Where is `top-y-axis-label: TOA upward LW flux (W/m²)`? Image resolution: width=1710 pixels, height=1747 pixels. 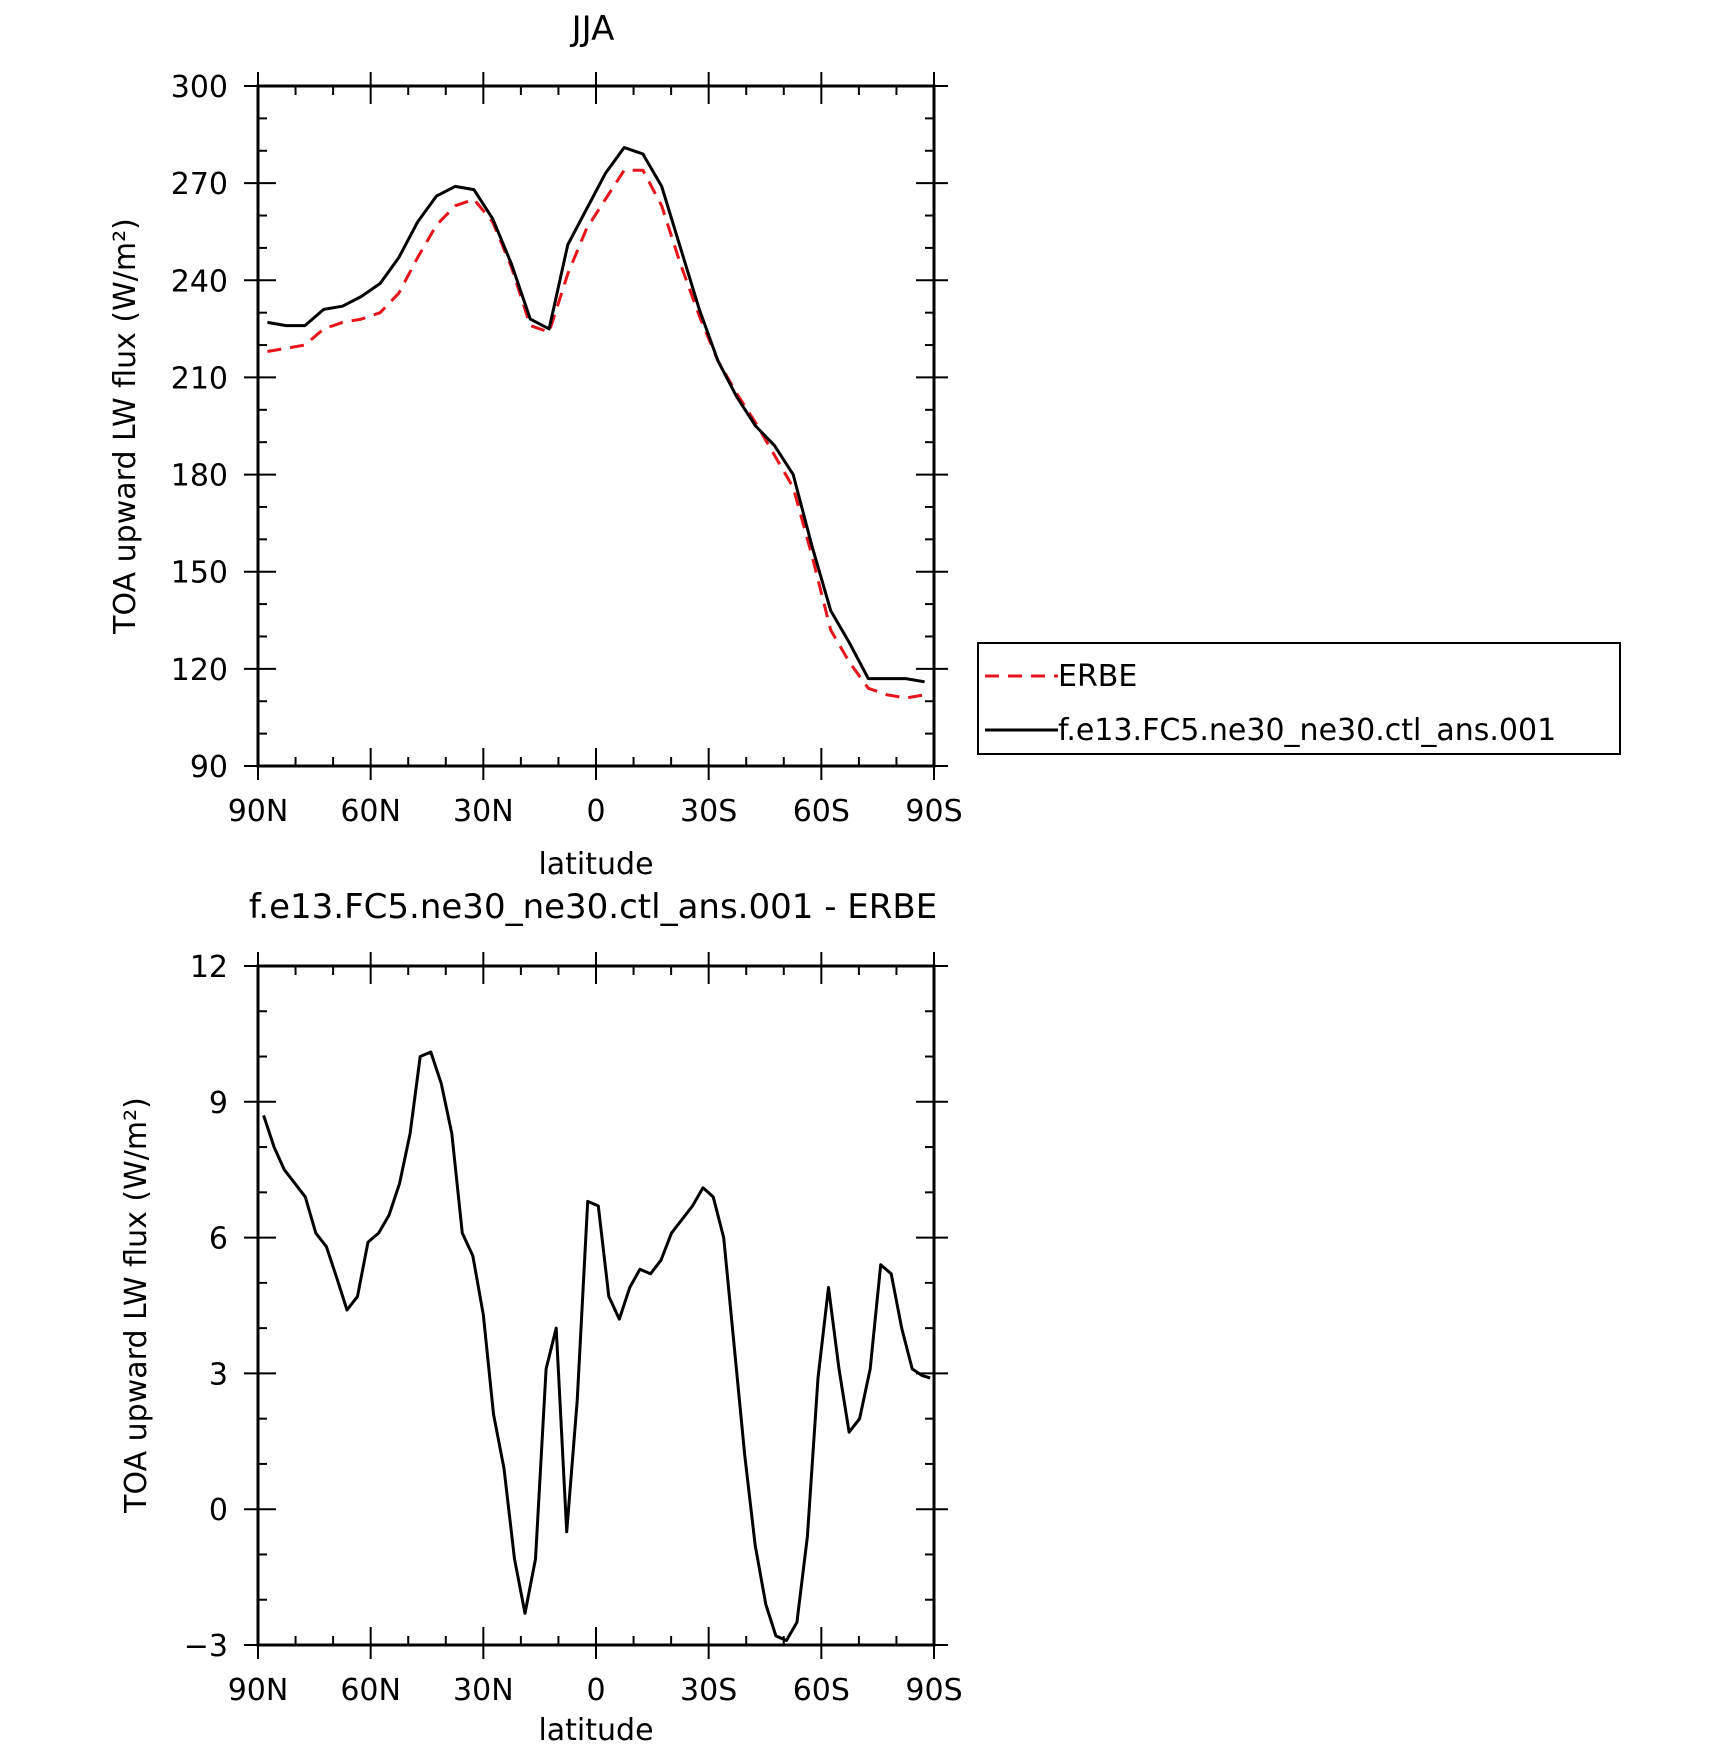 top-y-axis-label: TOA upward LW flux (W/m²) is located at coordinates (125, 426).